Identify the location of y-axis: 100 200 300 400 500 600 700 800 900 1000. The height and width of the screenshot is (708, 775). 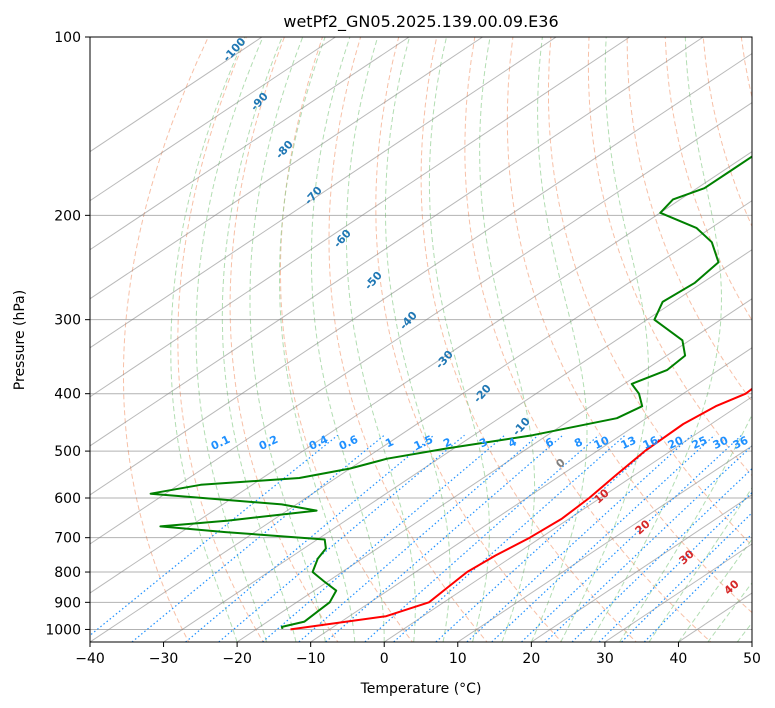
(67, 334).